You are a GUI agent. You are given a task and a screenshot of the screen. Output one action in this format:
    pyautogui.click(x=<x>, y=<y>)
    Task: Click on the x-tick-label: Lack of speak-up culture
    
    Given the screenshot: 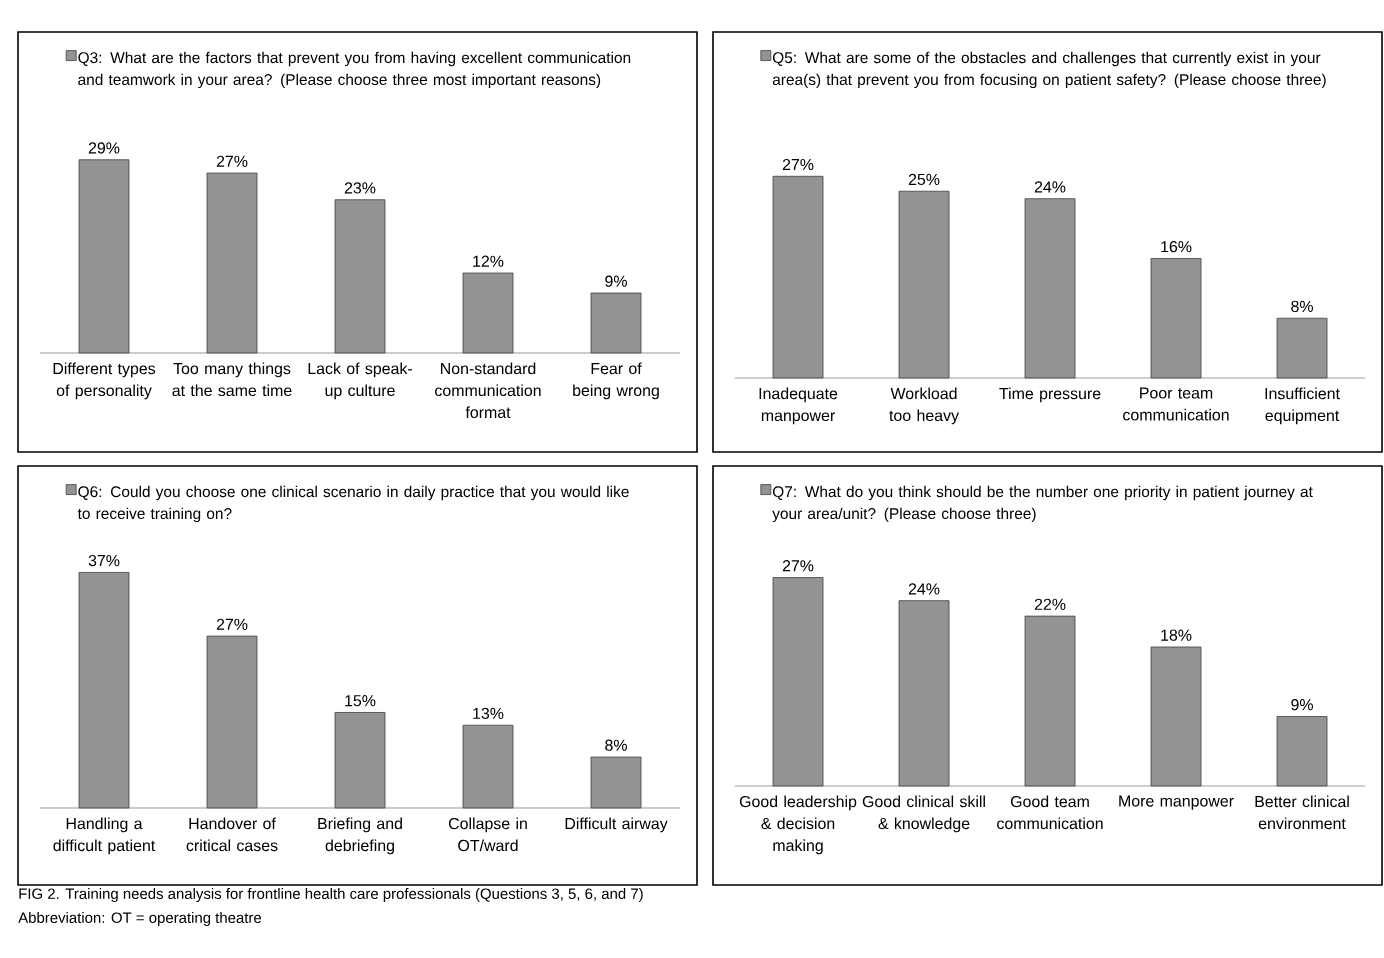 What is the action you would take?
    pyautogui.click(x=360, y=381)
    